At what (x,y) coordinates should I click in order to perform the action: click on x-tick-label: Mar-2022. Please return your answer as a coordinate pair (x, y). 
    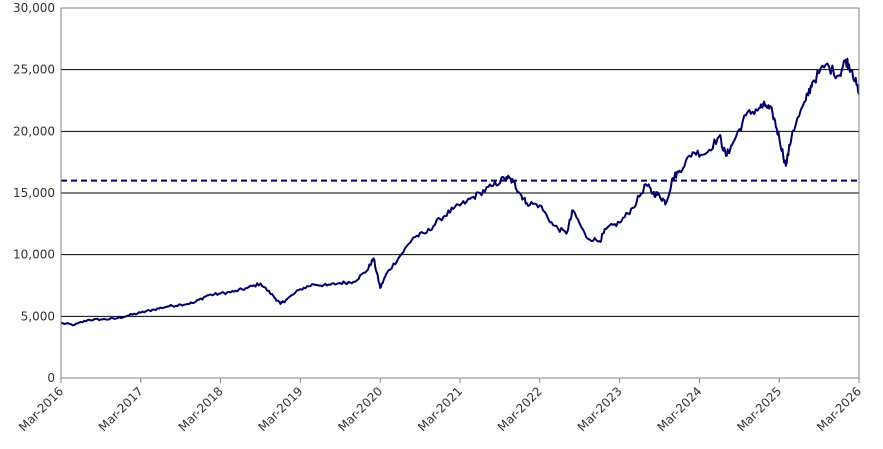
    Looking at the image, I should click on (520, 409).